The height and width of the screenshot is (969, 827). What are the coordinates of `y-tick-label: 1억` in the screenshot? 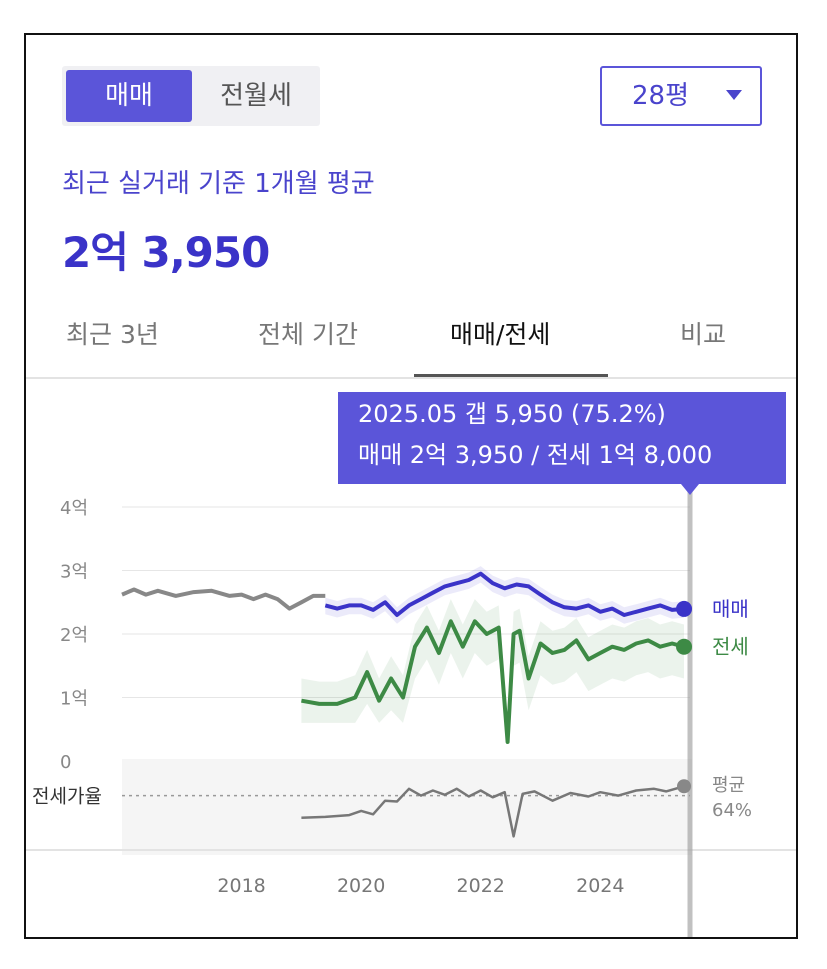 It's located at (74, 699).